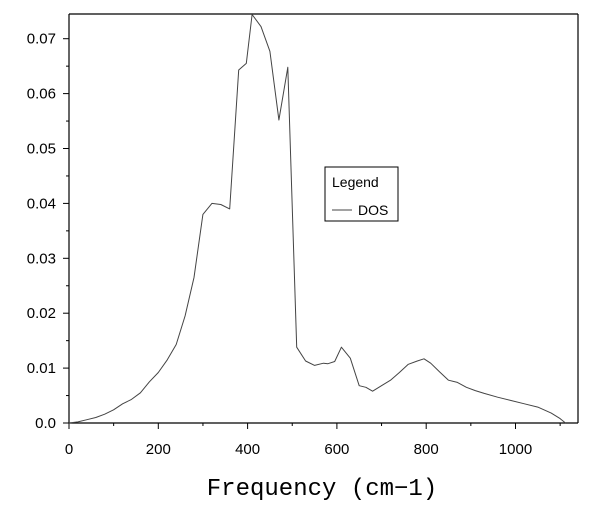 This screenshot has height=517, width=598. I want to click on y-tick-label: 0.05, so click(41, 149).